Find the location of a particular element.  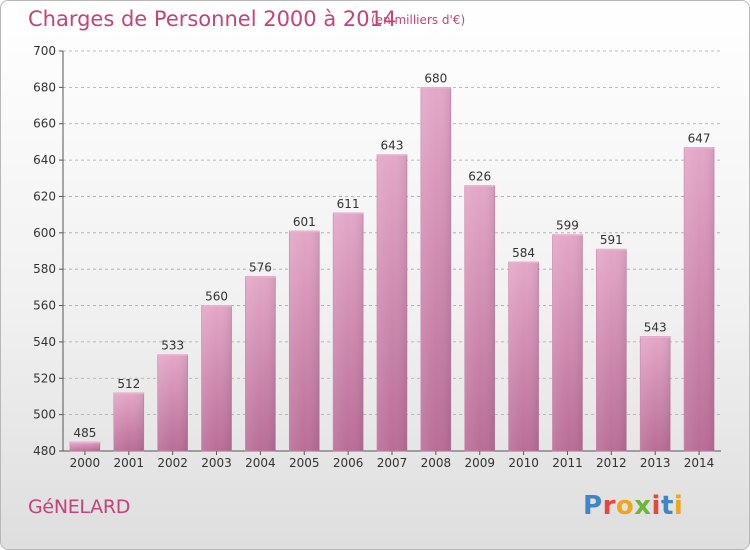

y-tick-label: 540 is located at coordinates (44, 342).